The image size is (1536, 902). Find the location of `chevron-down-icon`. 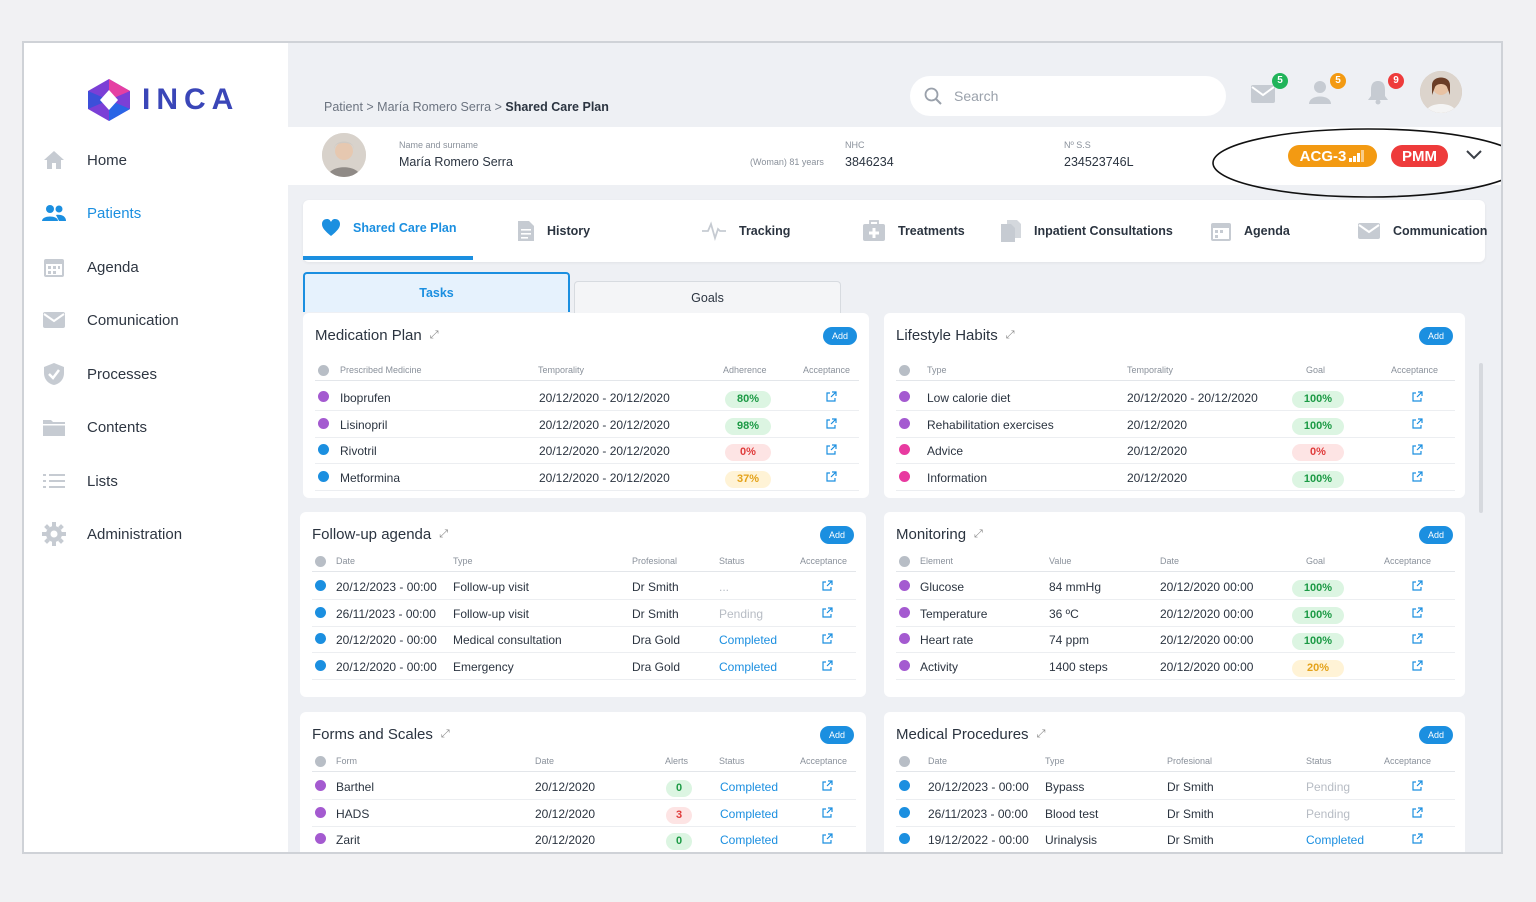

chevron-down-icon is located at coordinates (1474, 155).